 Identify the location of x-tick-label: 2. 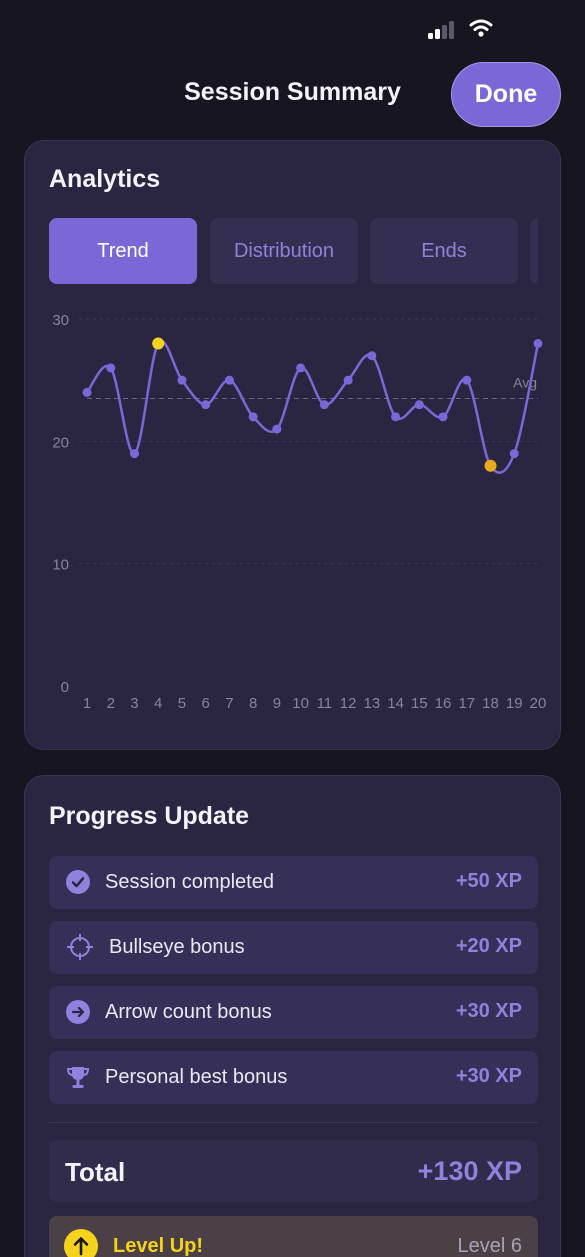
(111, 703).